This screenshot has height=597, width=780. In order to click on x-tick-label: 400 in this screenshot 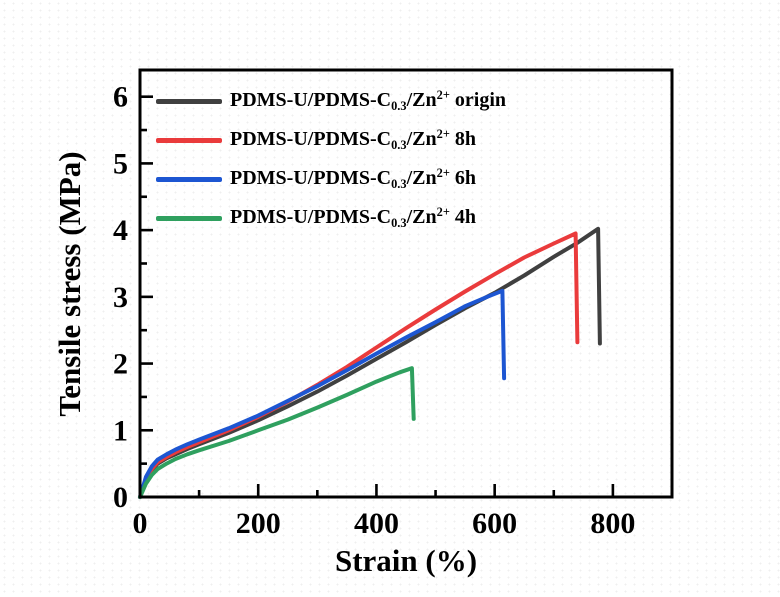, I will do `click(376, 523)`.